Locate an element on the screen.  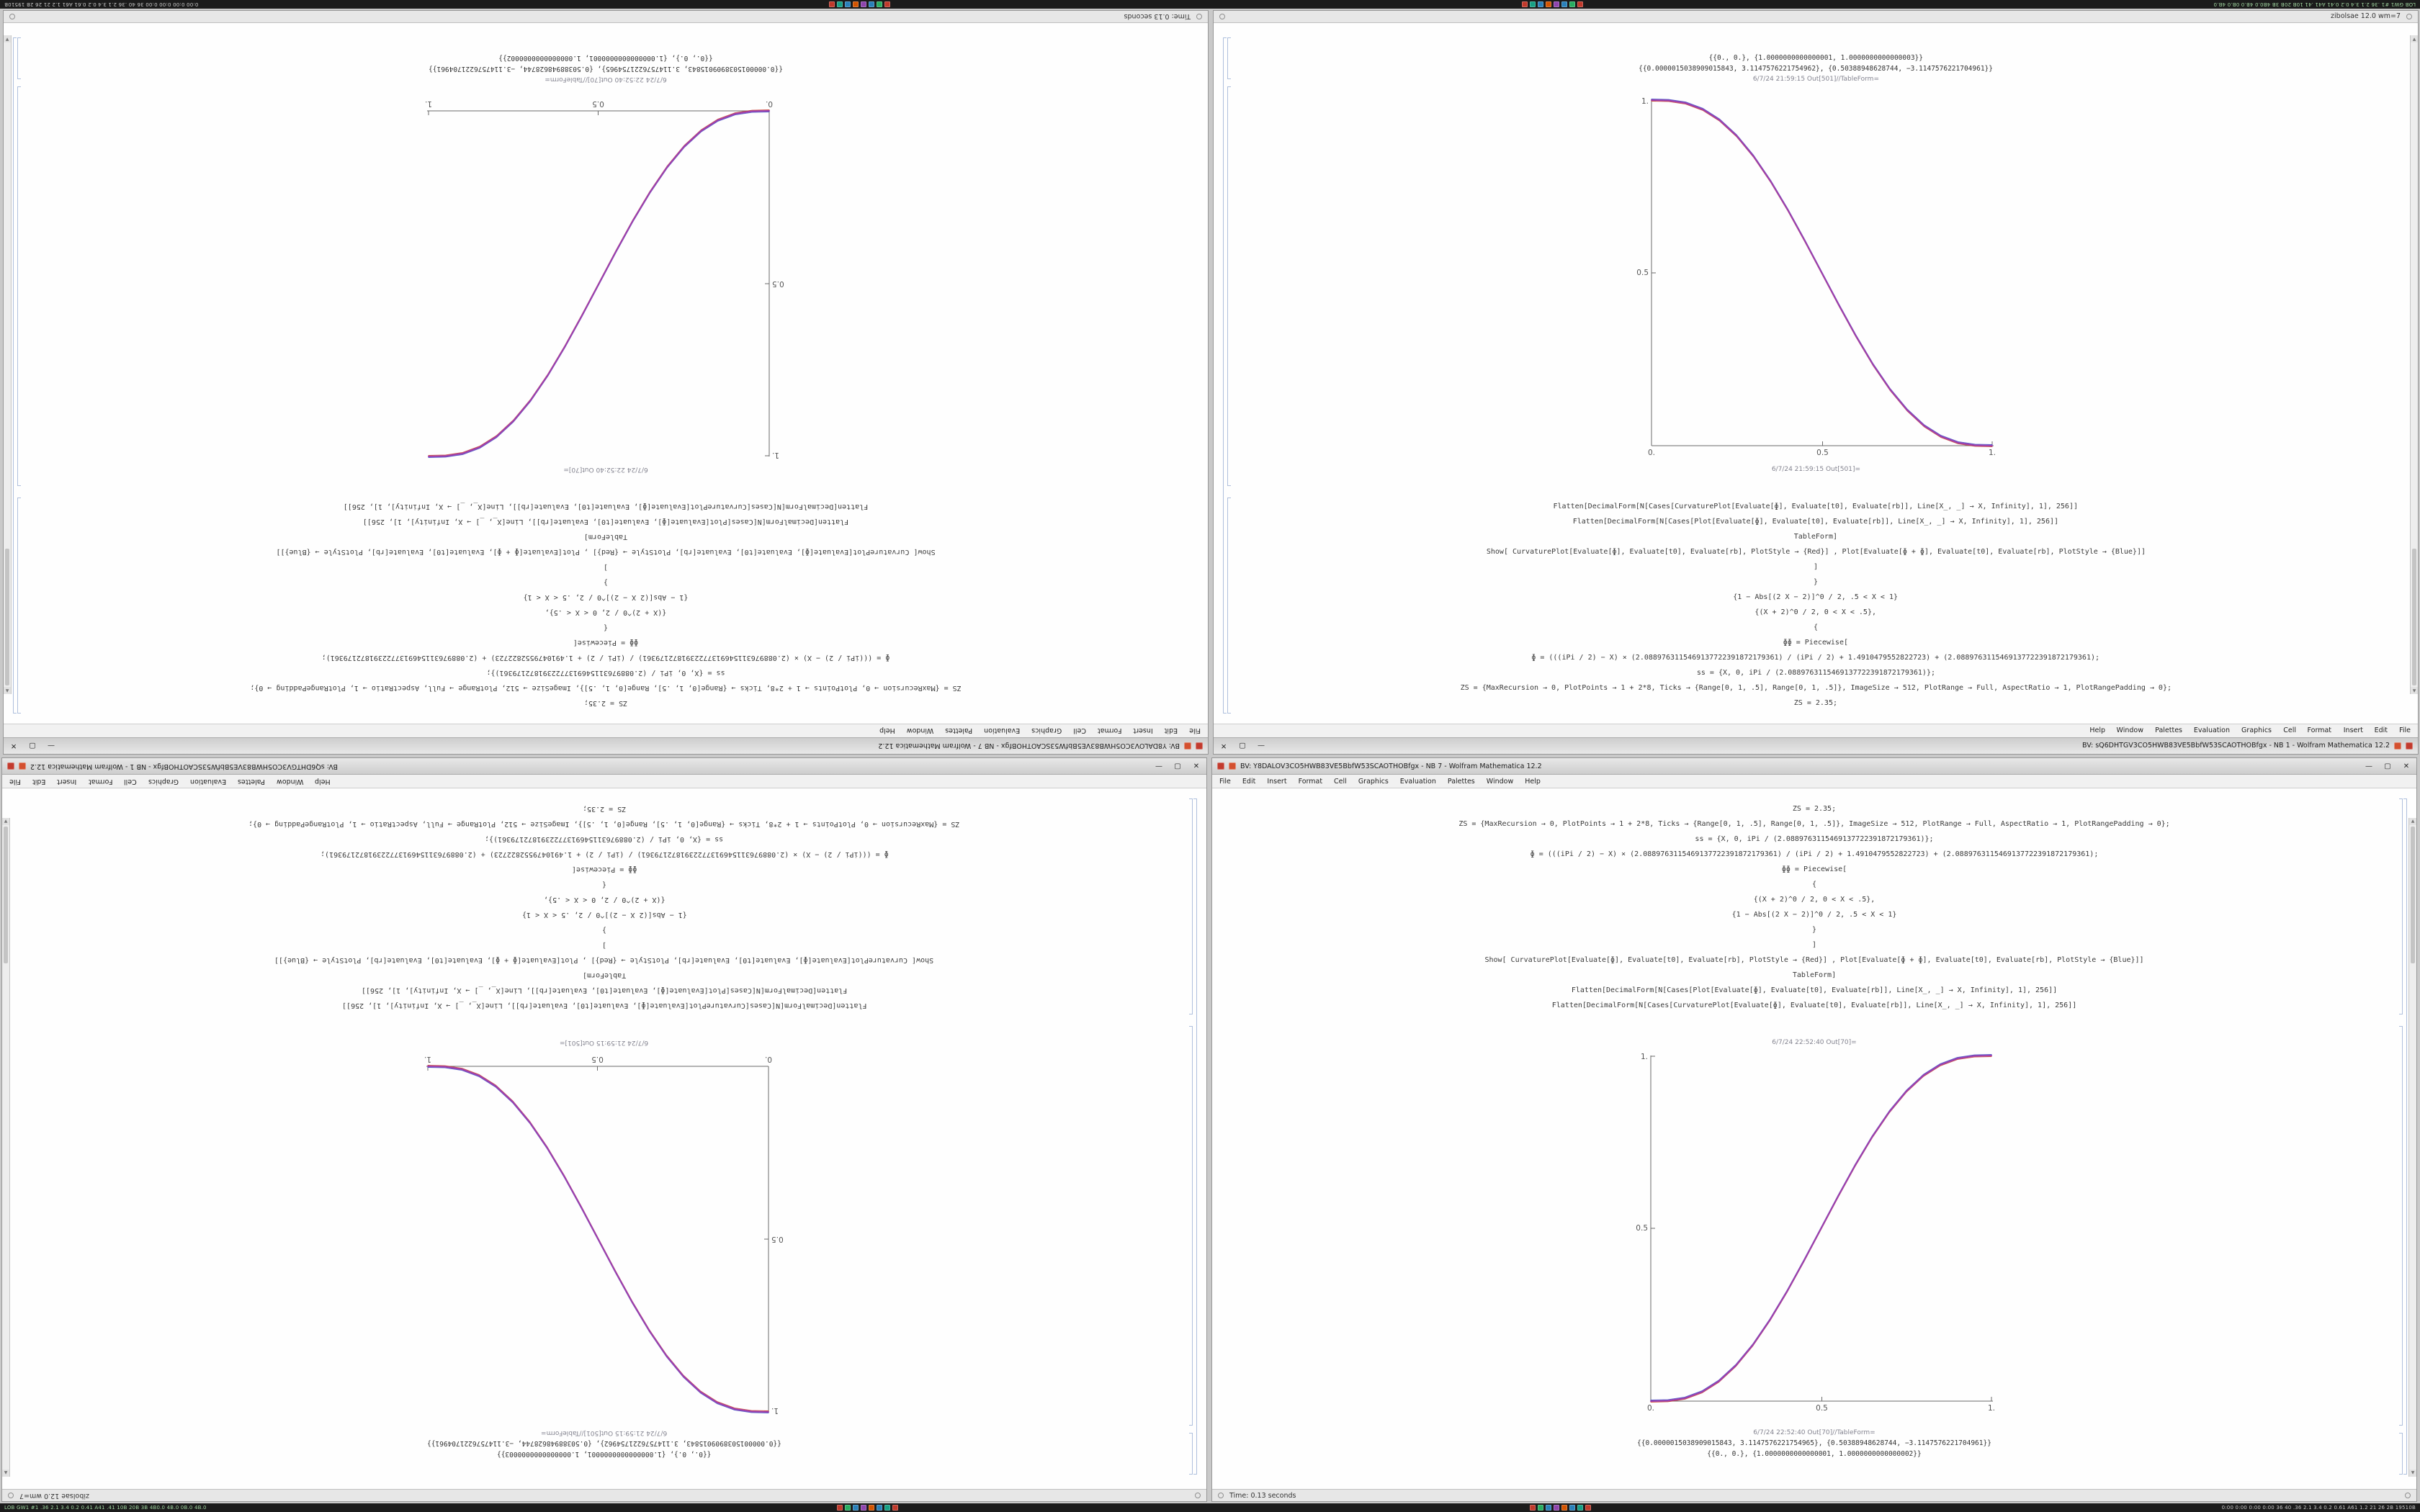
minimize-button: — is located at coordinates (2368, 766).